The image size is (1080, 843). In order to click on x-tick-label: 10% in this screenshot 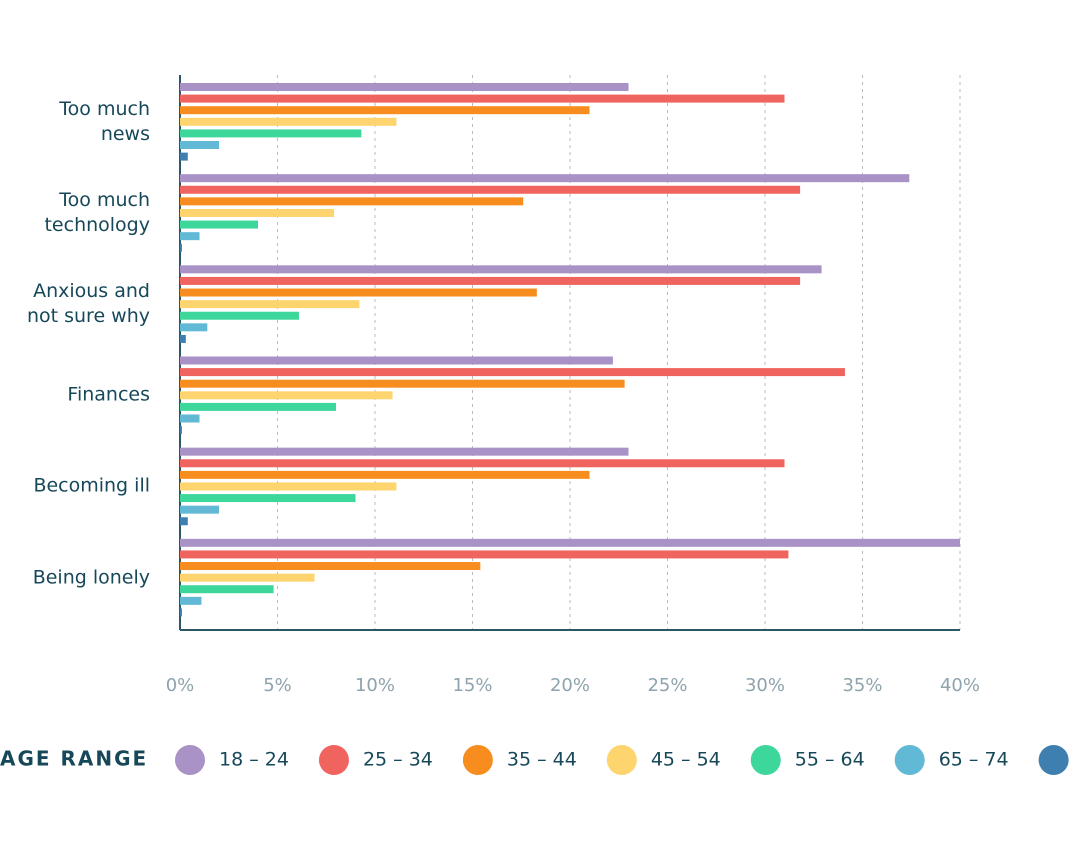, I will do `click(375, 685)`.